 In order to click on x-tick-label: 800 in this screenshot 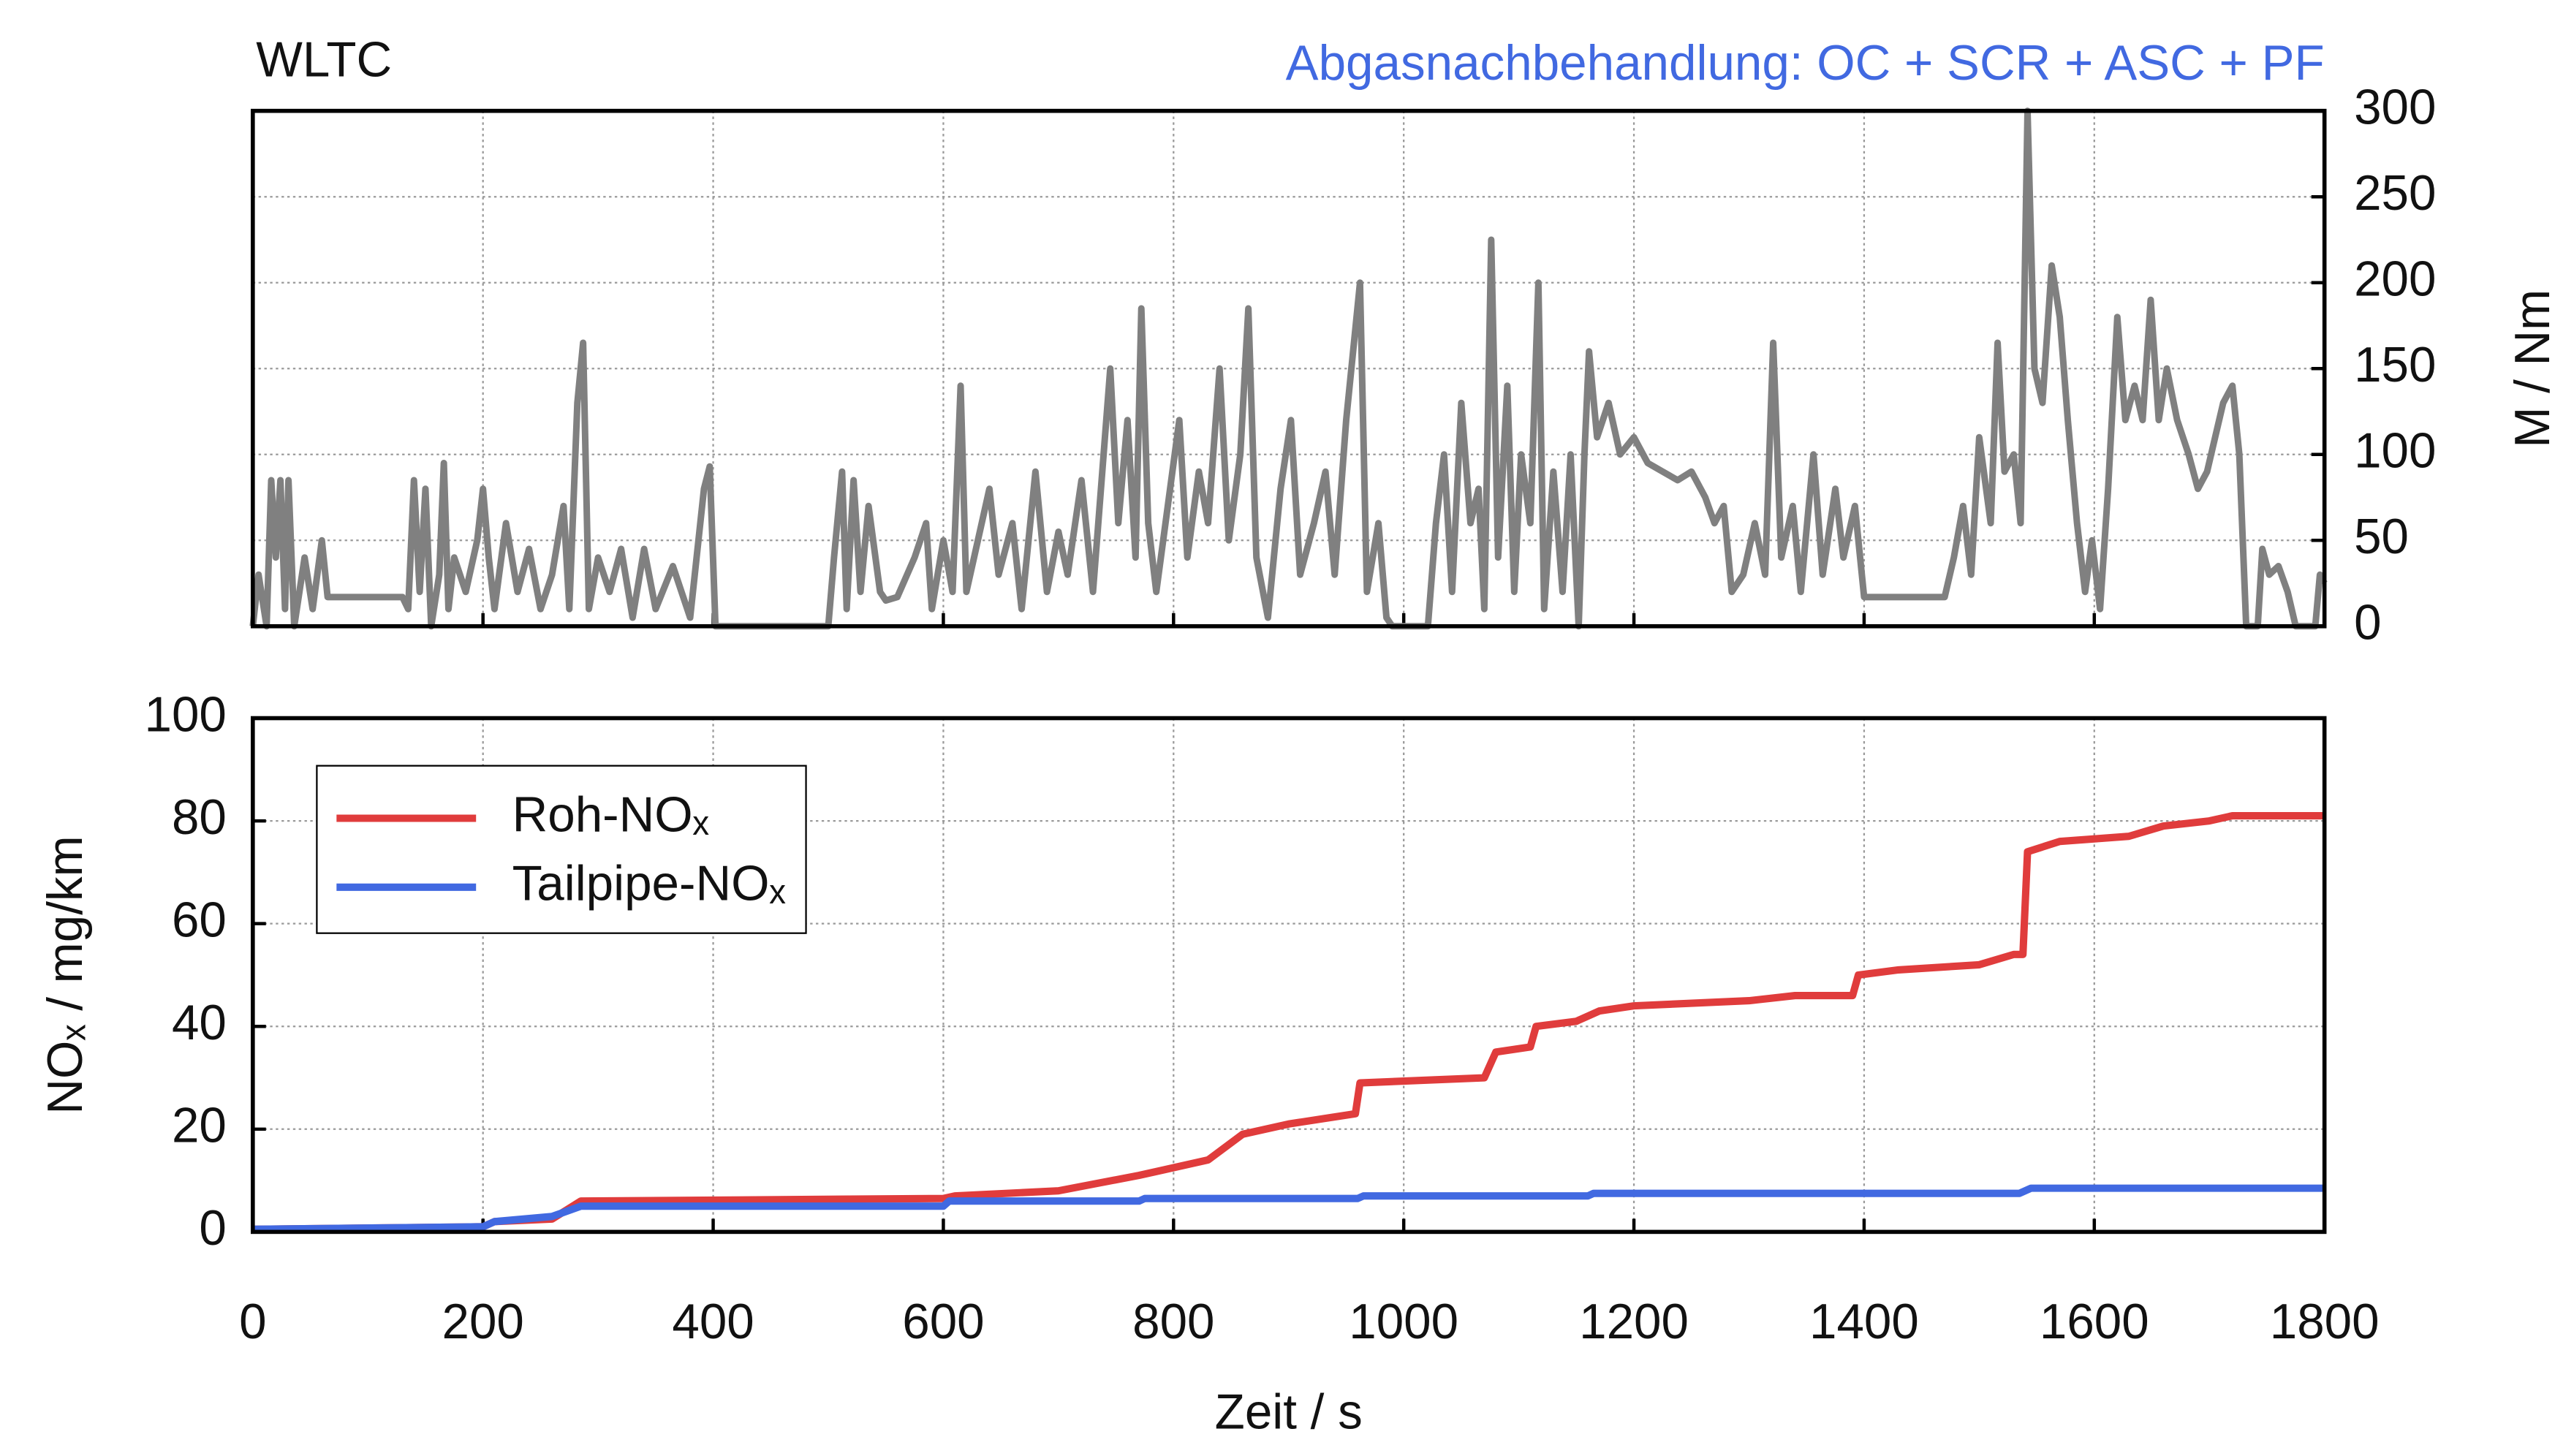, I will do `click(1173, 1321)`.